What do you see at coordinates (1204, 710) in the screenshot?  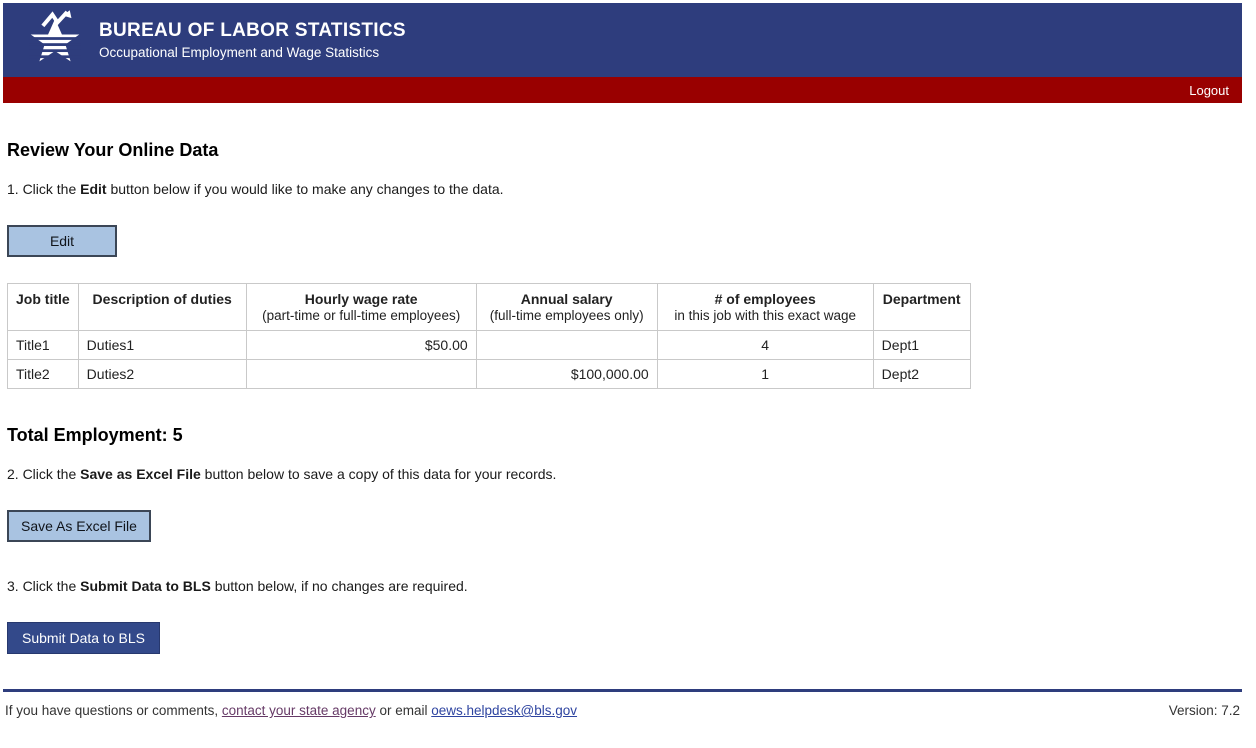 I see `version-label: Version: 7.2` at bounding box center [1204, 710].